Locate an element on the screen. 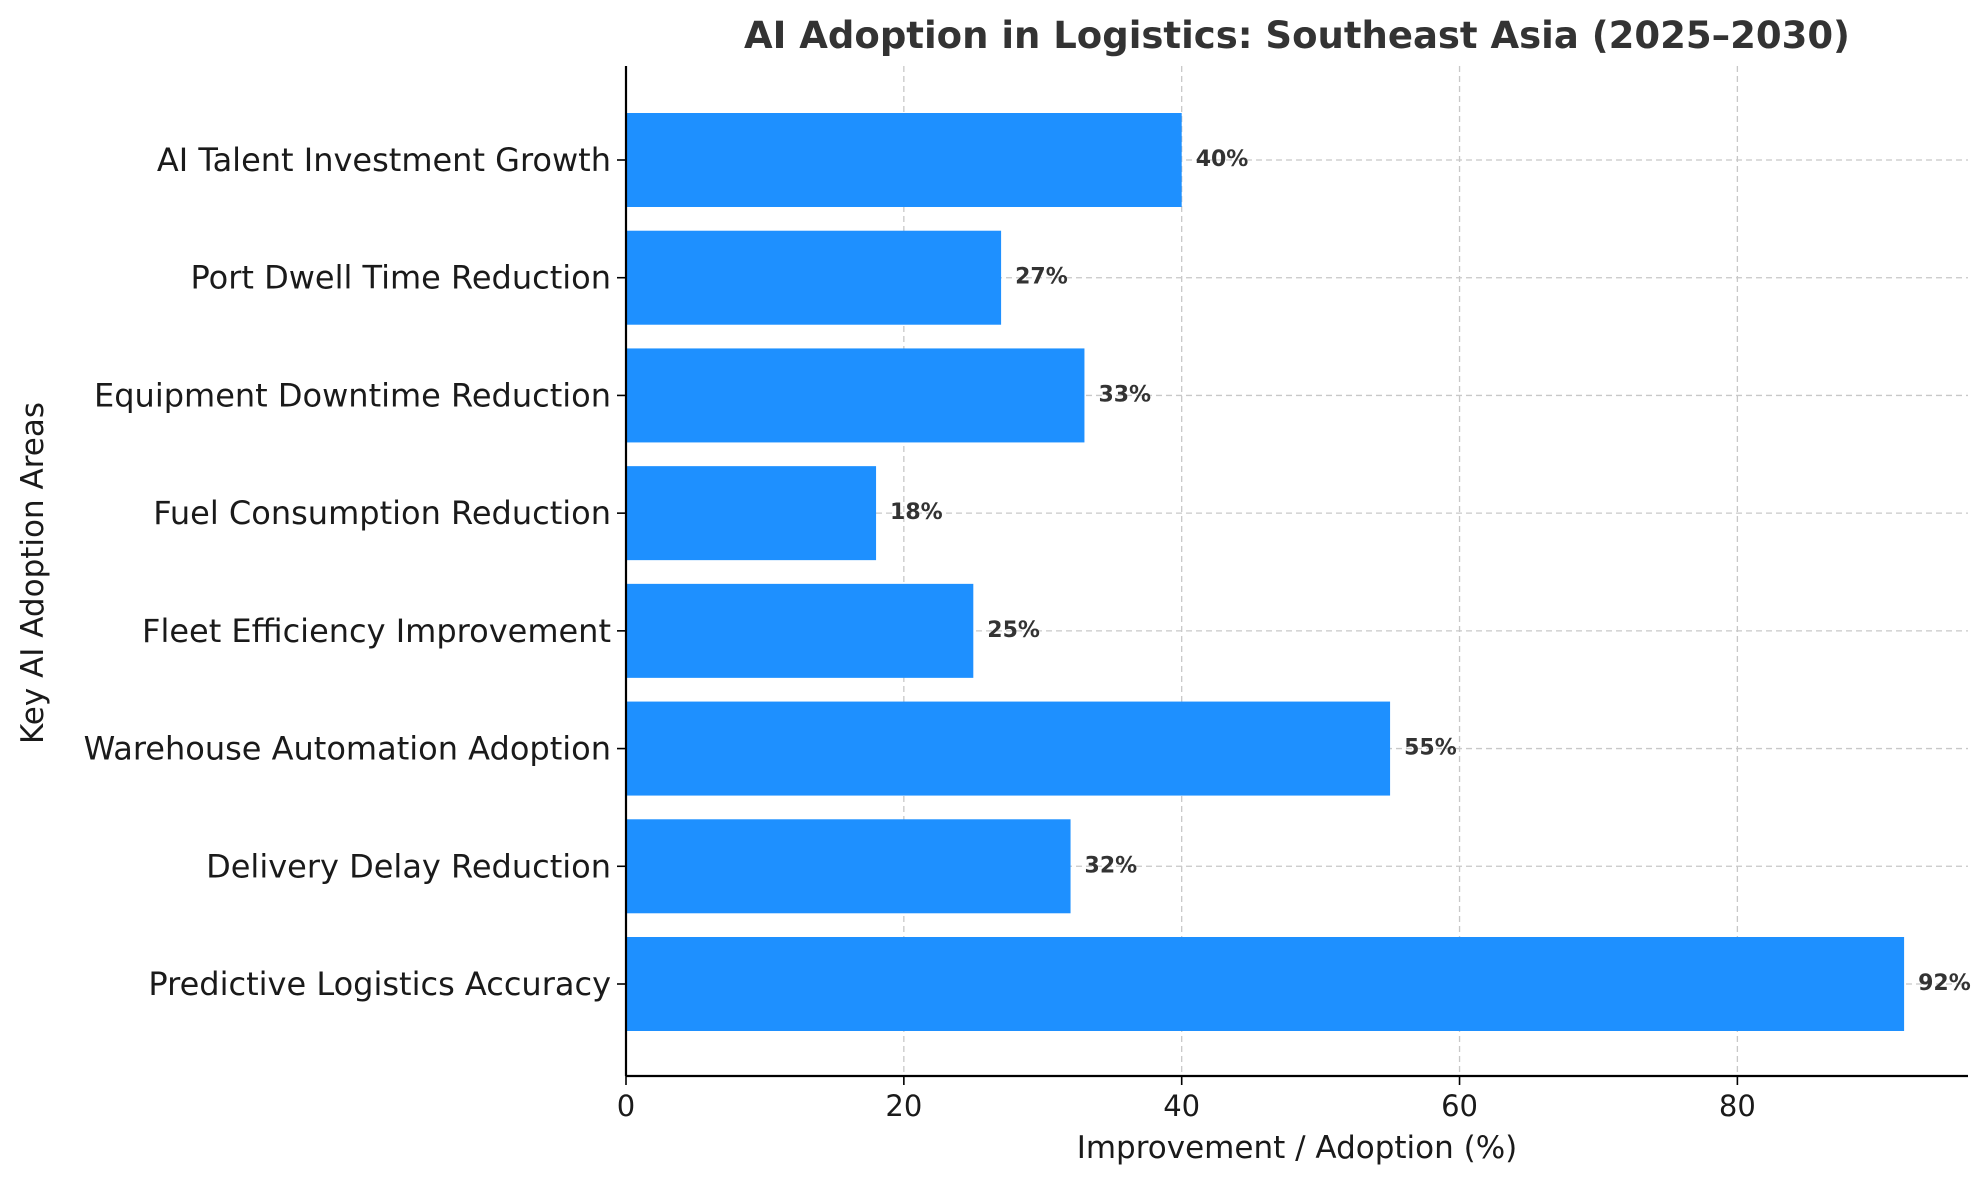 This screenshot has width=1988, height=1184. value-label: 33% is located at coordinates (1124, 394).